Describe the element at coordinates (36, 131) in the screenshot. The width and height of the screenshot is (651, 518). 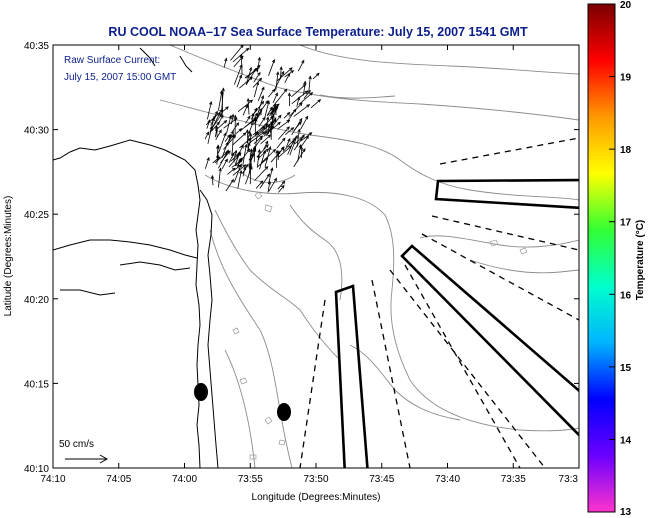
I see `y-tick-label: 40:30` at that location.